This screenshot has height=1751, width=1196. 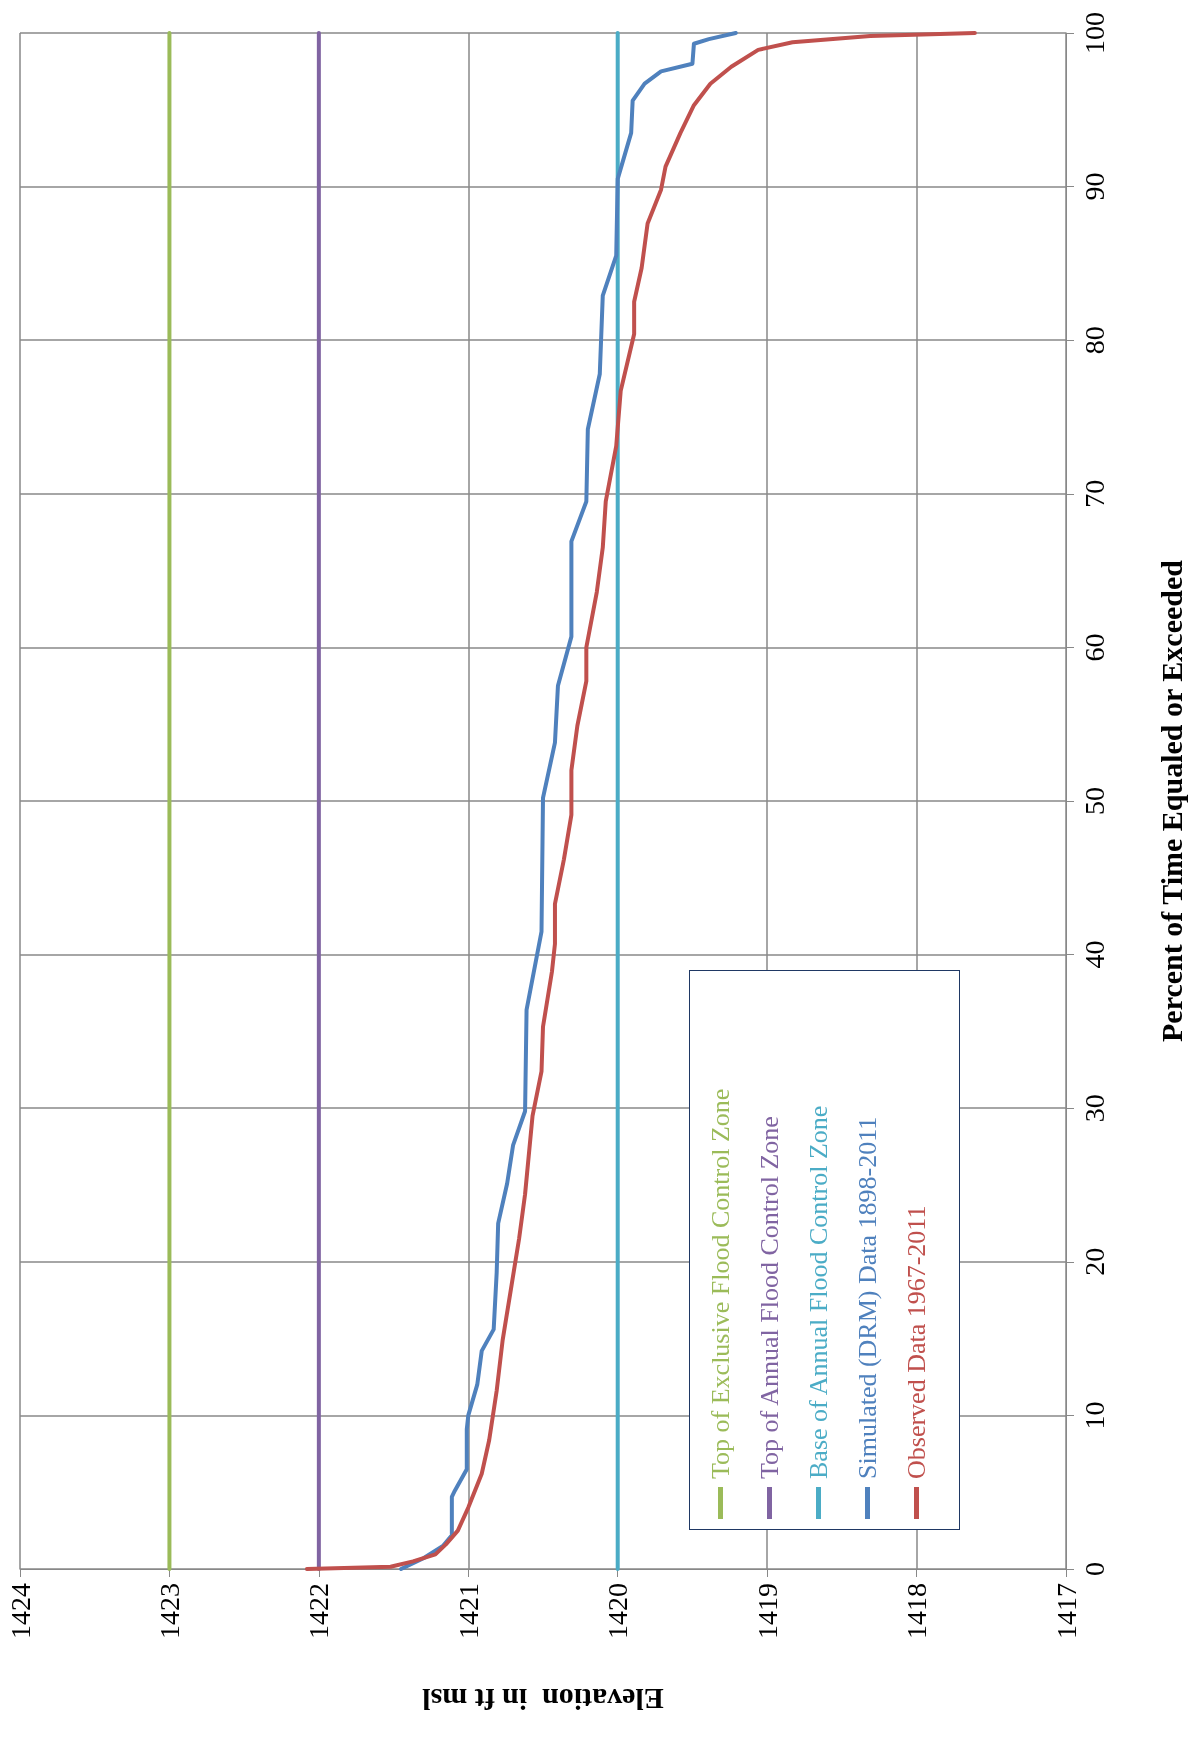 I want to click on y-tick-label: 70, so click(x=1094, y=493).